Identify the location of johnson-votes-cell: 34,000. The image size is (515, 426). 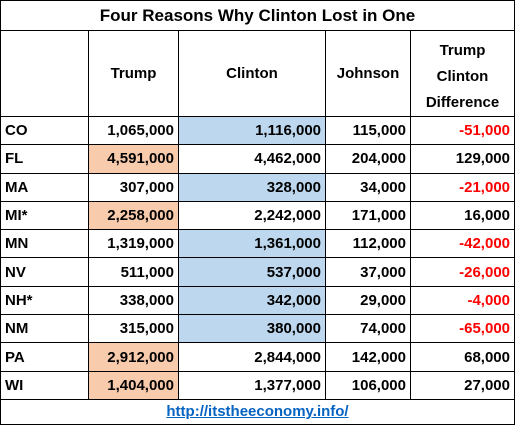
(368, 187).